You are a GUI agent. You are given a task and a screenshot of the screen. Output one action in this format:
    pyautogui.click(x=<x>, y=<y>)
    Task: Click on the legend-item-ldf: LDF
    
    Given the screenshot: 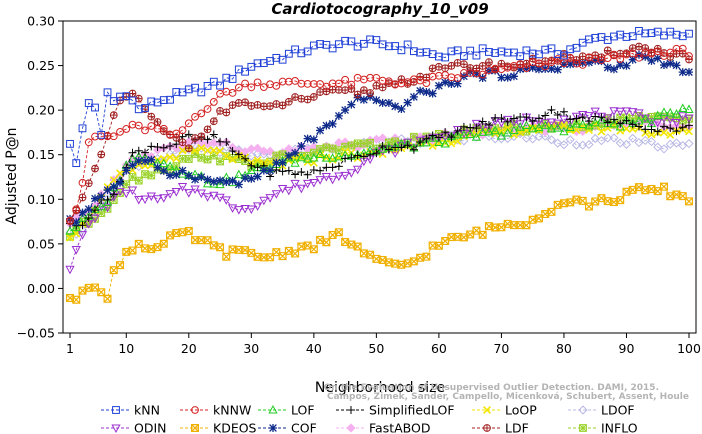 What is the action you would take?
    pyautogui.click(x=500, y=427)
    